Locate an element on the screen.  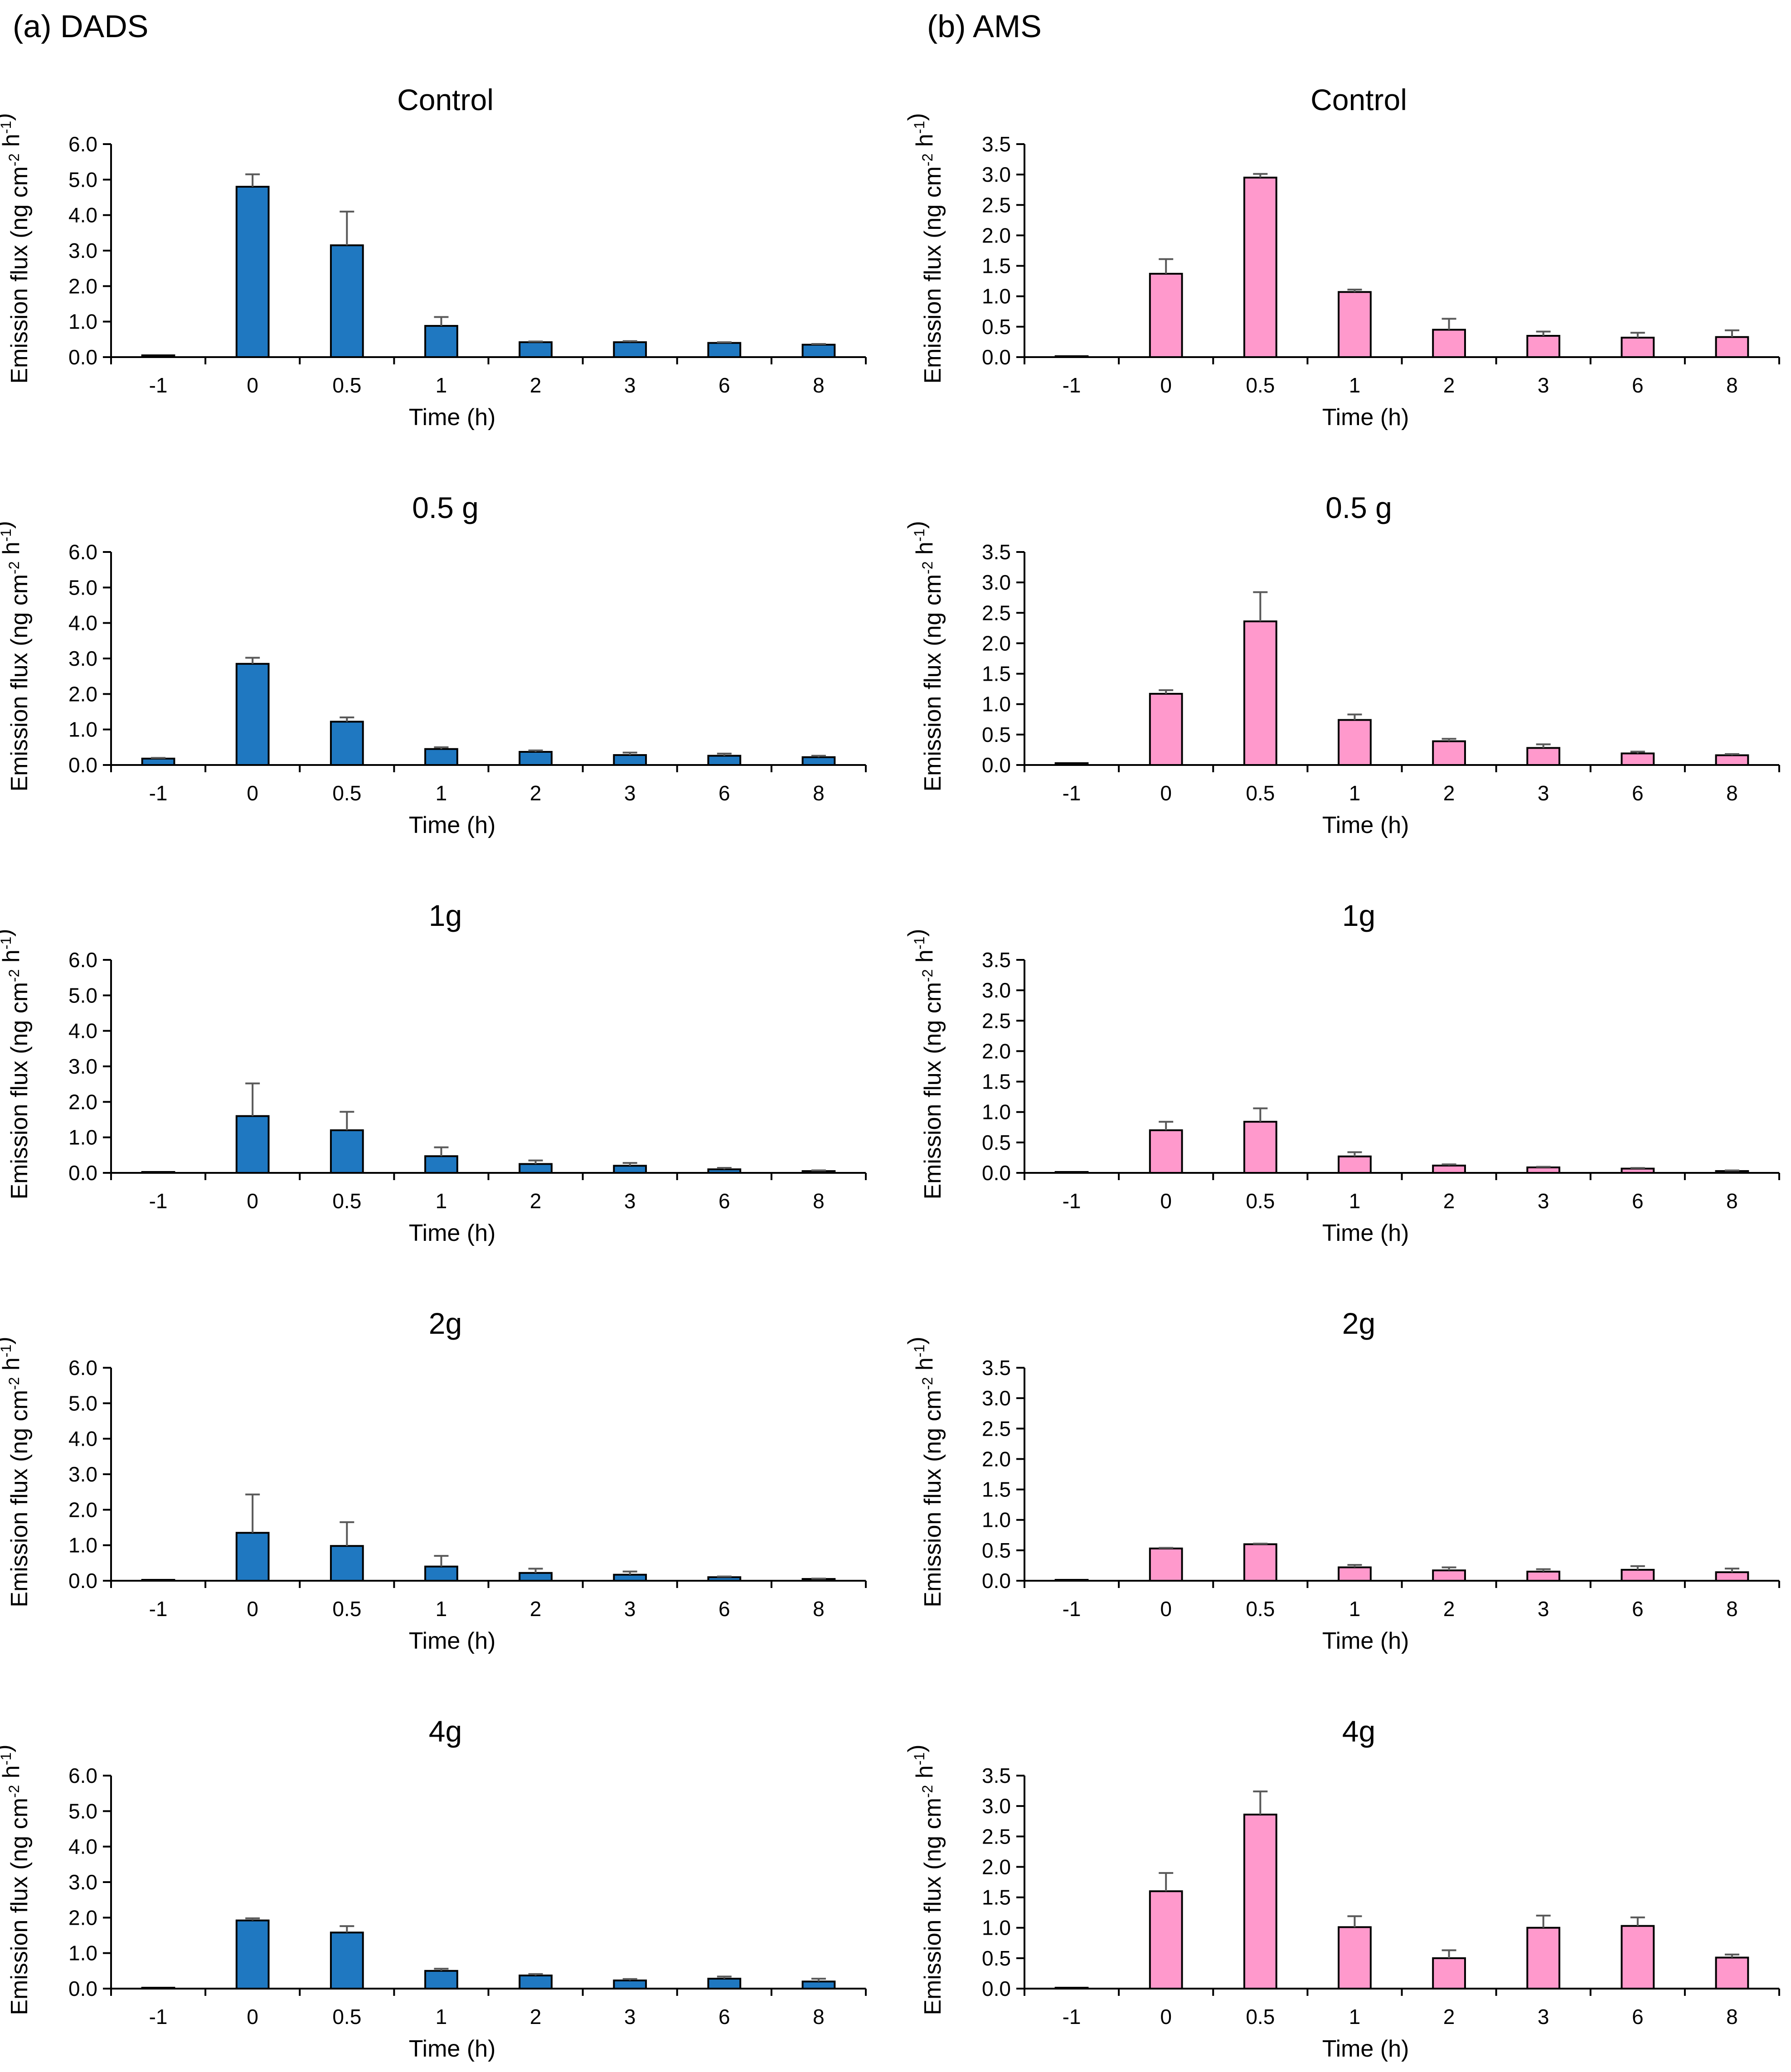
chart-title: 2g is located at coordinates (445, 1323).